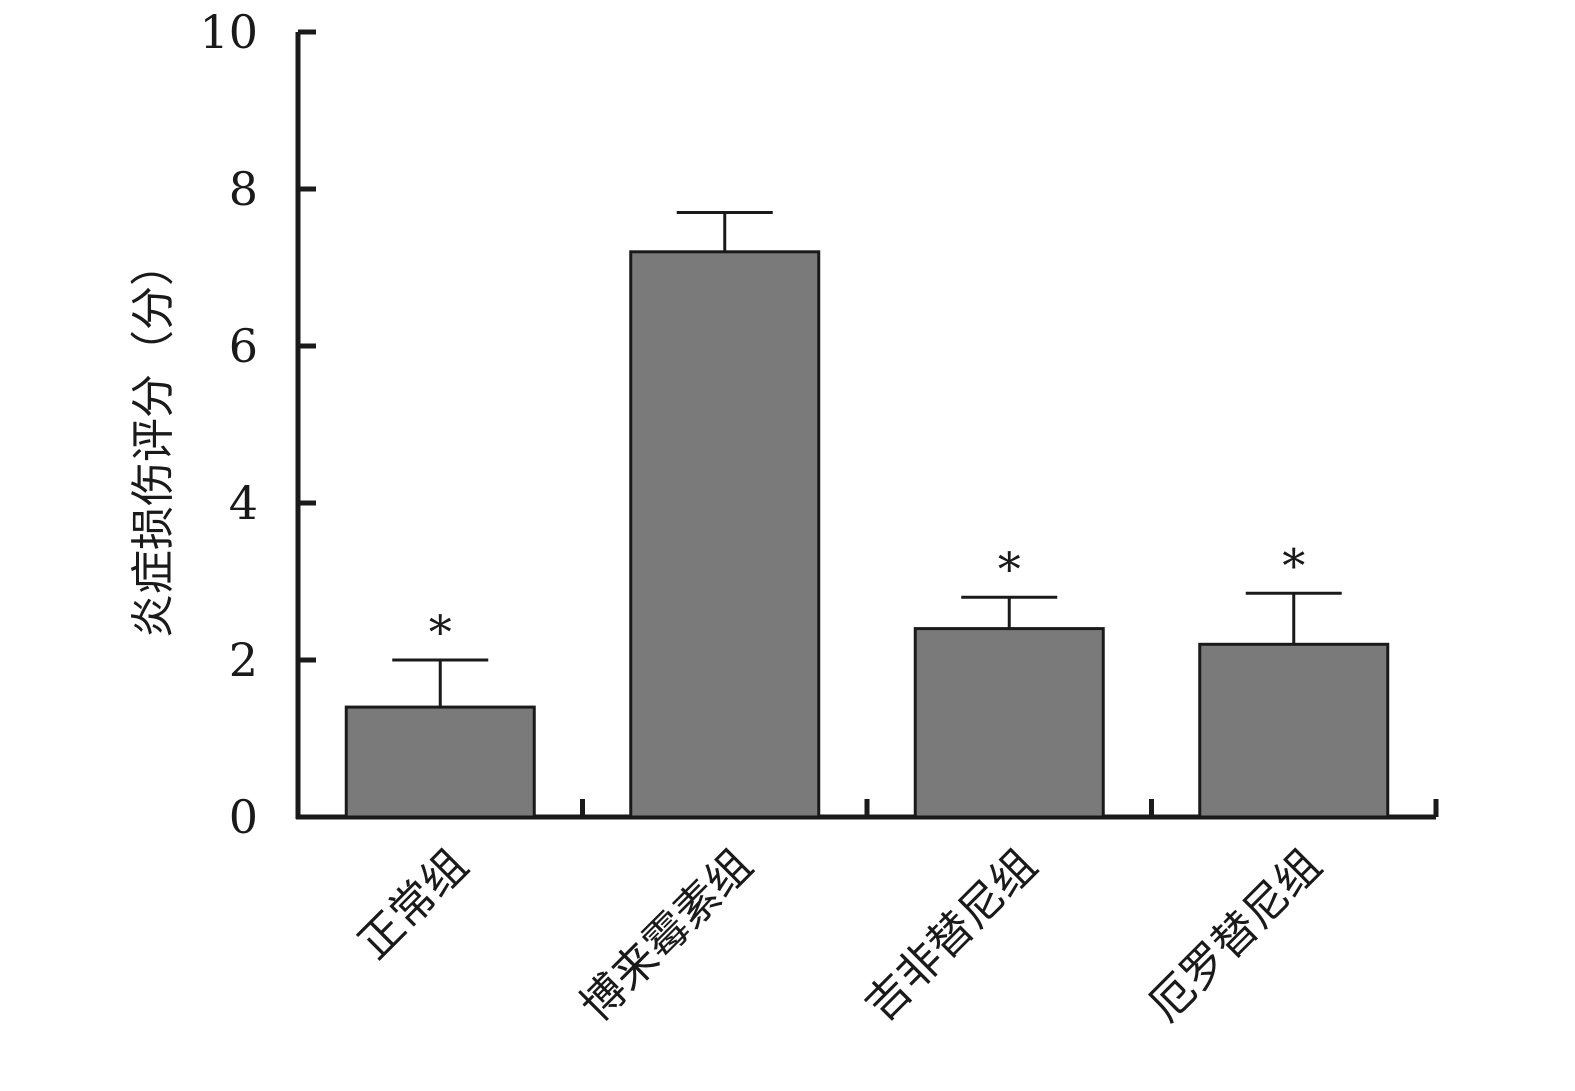  I want to click on y-tick-label: 8, so click(243, 189).